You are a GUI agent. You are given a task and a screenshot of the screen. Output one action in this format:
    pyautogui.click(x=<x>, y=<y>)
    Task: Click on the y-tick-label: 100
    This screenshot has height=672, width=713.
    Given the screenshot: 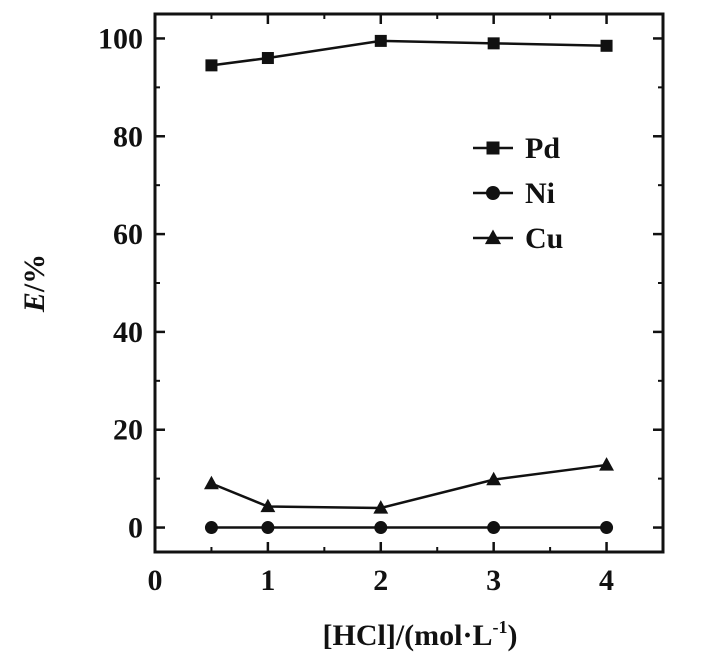 What is the action you would take?
    pyautogui.click(x=120, y=38)
    